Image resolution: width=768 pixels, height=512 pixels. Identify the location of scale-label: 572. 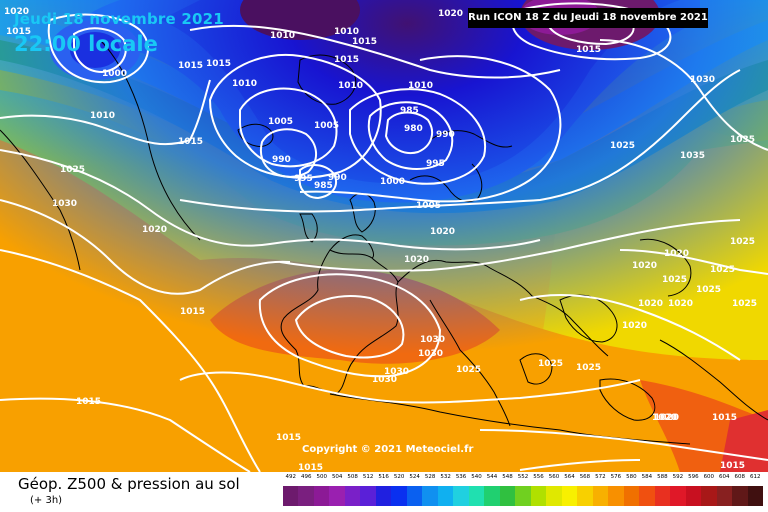
(600, 477).